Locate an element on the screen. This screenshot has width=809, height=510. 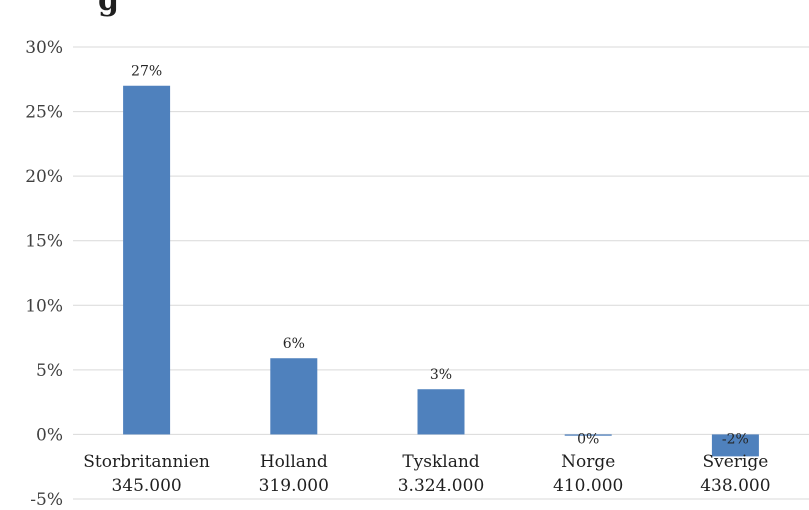
category-sublabel: 410.000 is located at coordinates (588, 486).